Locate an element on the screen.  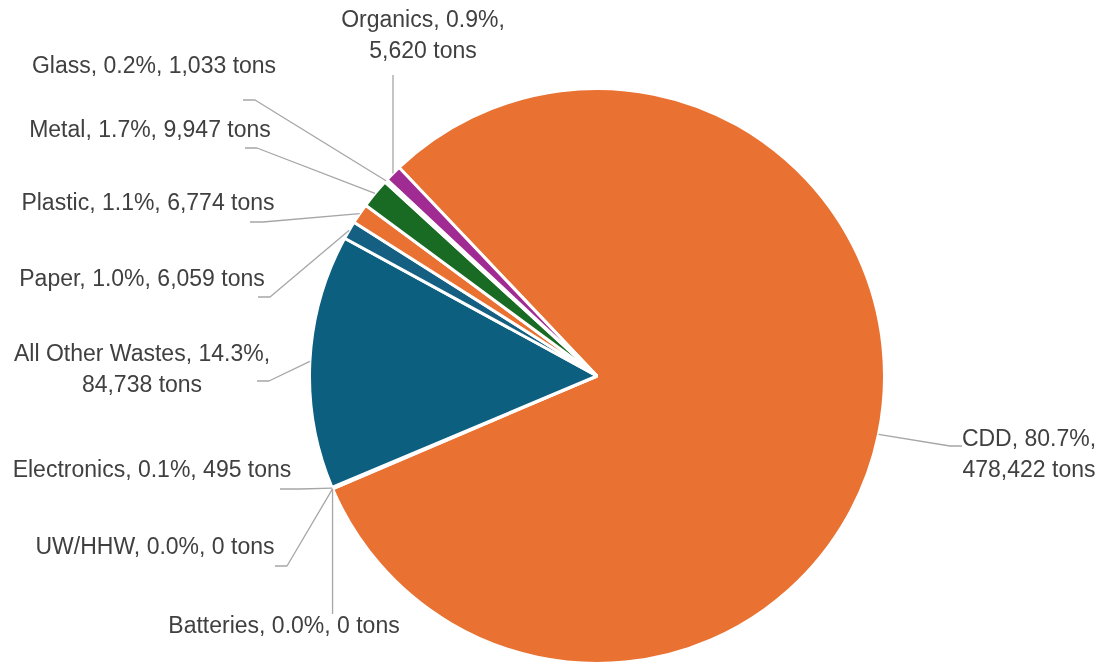
slice-label: All Other Wastes, 14.3%, 84,738 tons is located at coordinates (142, 368).